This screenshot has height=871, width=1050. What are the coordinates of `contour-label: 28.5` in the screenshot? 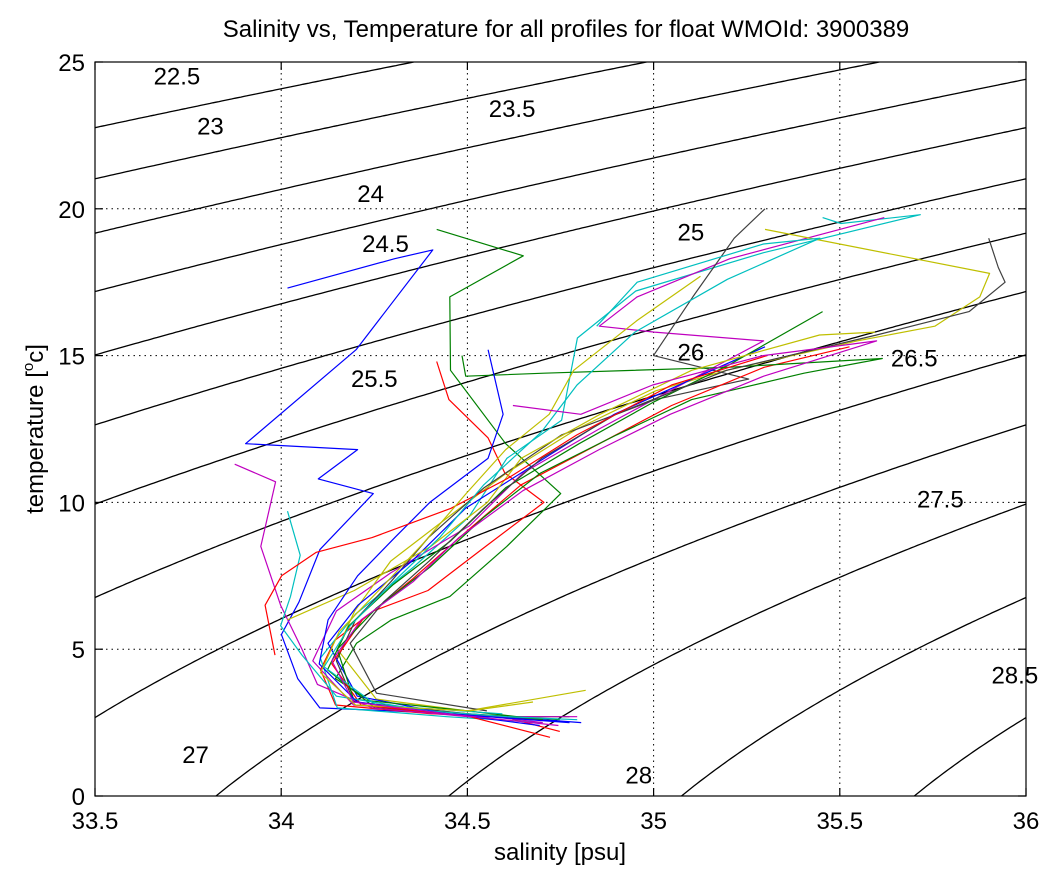 It's located at (1014, 676).